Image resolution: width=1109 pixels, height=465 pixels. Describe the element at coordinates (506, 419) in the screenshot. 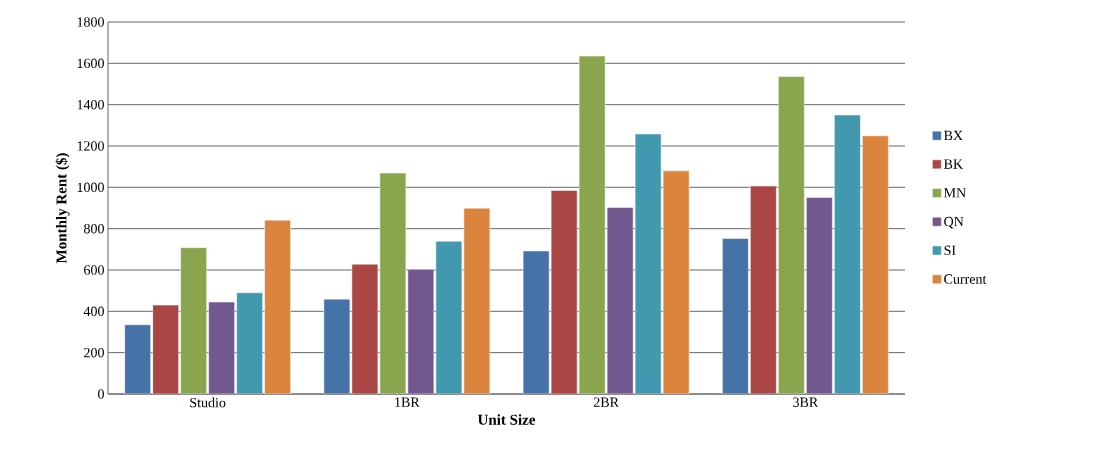

I see `x-axis-title: Unit Size` at that location.